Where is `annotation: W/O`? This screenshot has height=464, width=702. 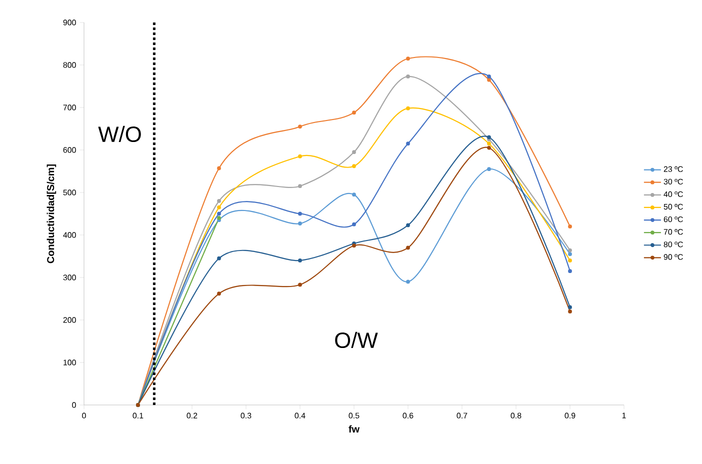
annotation: W/O is located at coordinates (119, 134).